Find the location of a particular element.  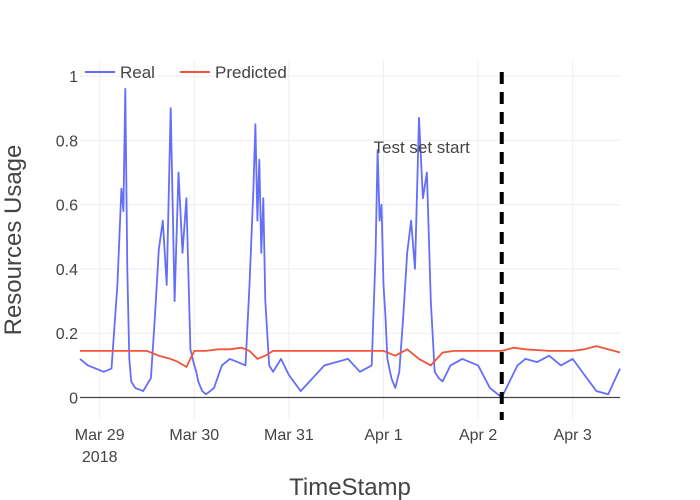

y-tick-label: 0.8 is located at coordinates (67, 141).